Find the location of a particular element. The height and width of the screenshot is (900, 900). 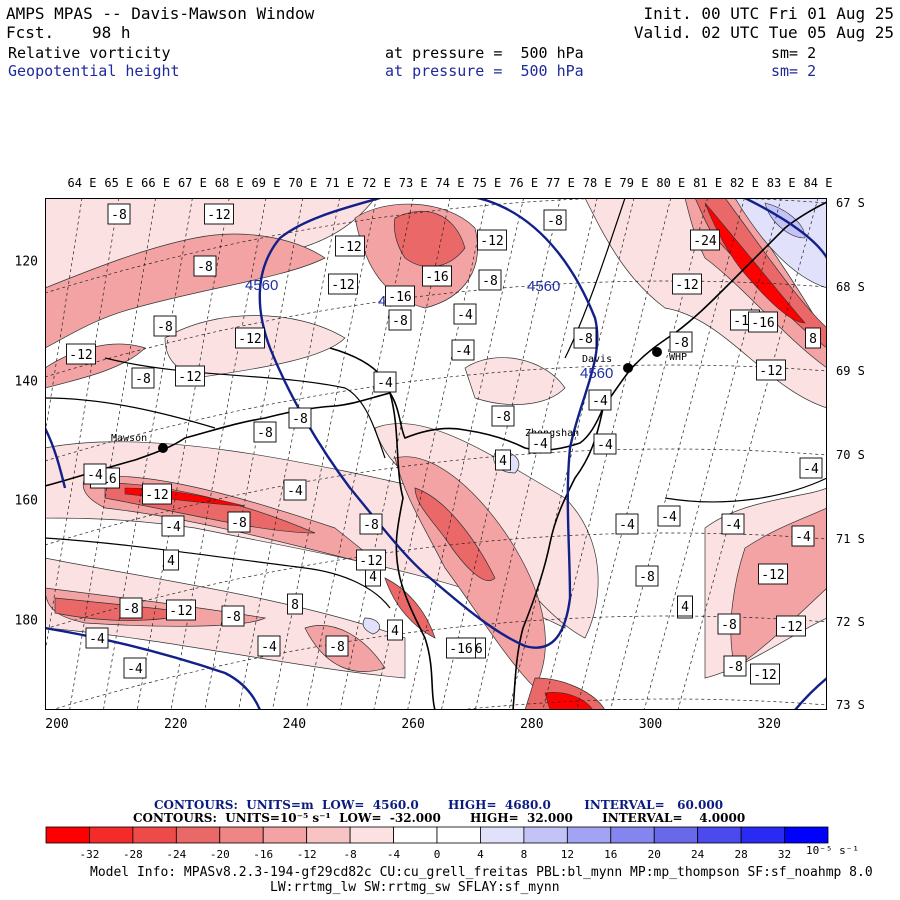

colorbar-tick-label: 20 is located at coordinates (654, 854).